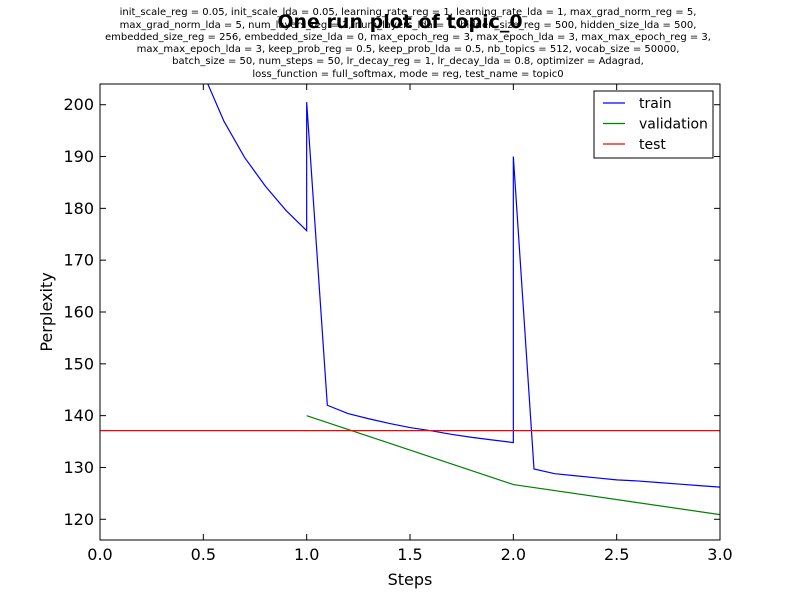  What do you see at coordinates (99, 554) in the screenshot?
I see `x-tick-label: 0.0` at bounding box center [99, 554].